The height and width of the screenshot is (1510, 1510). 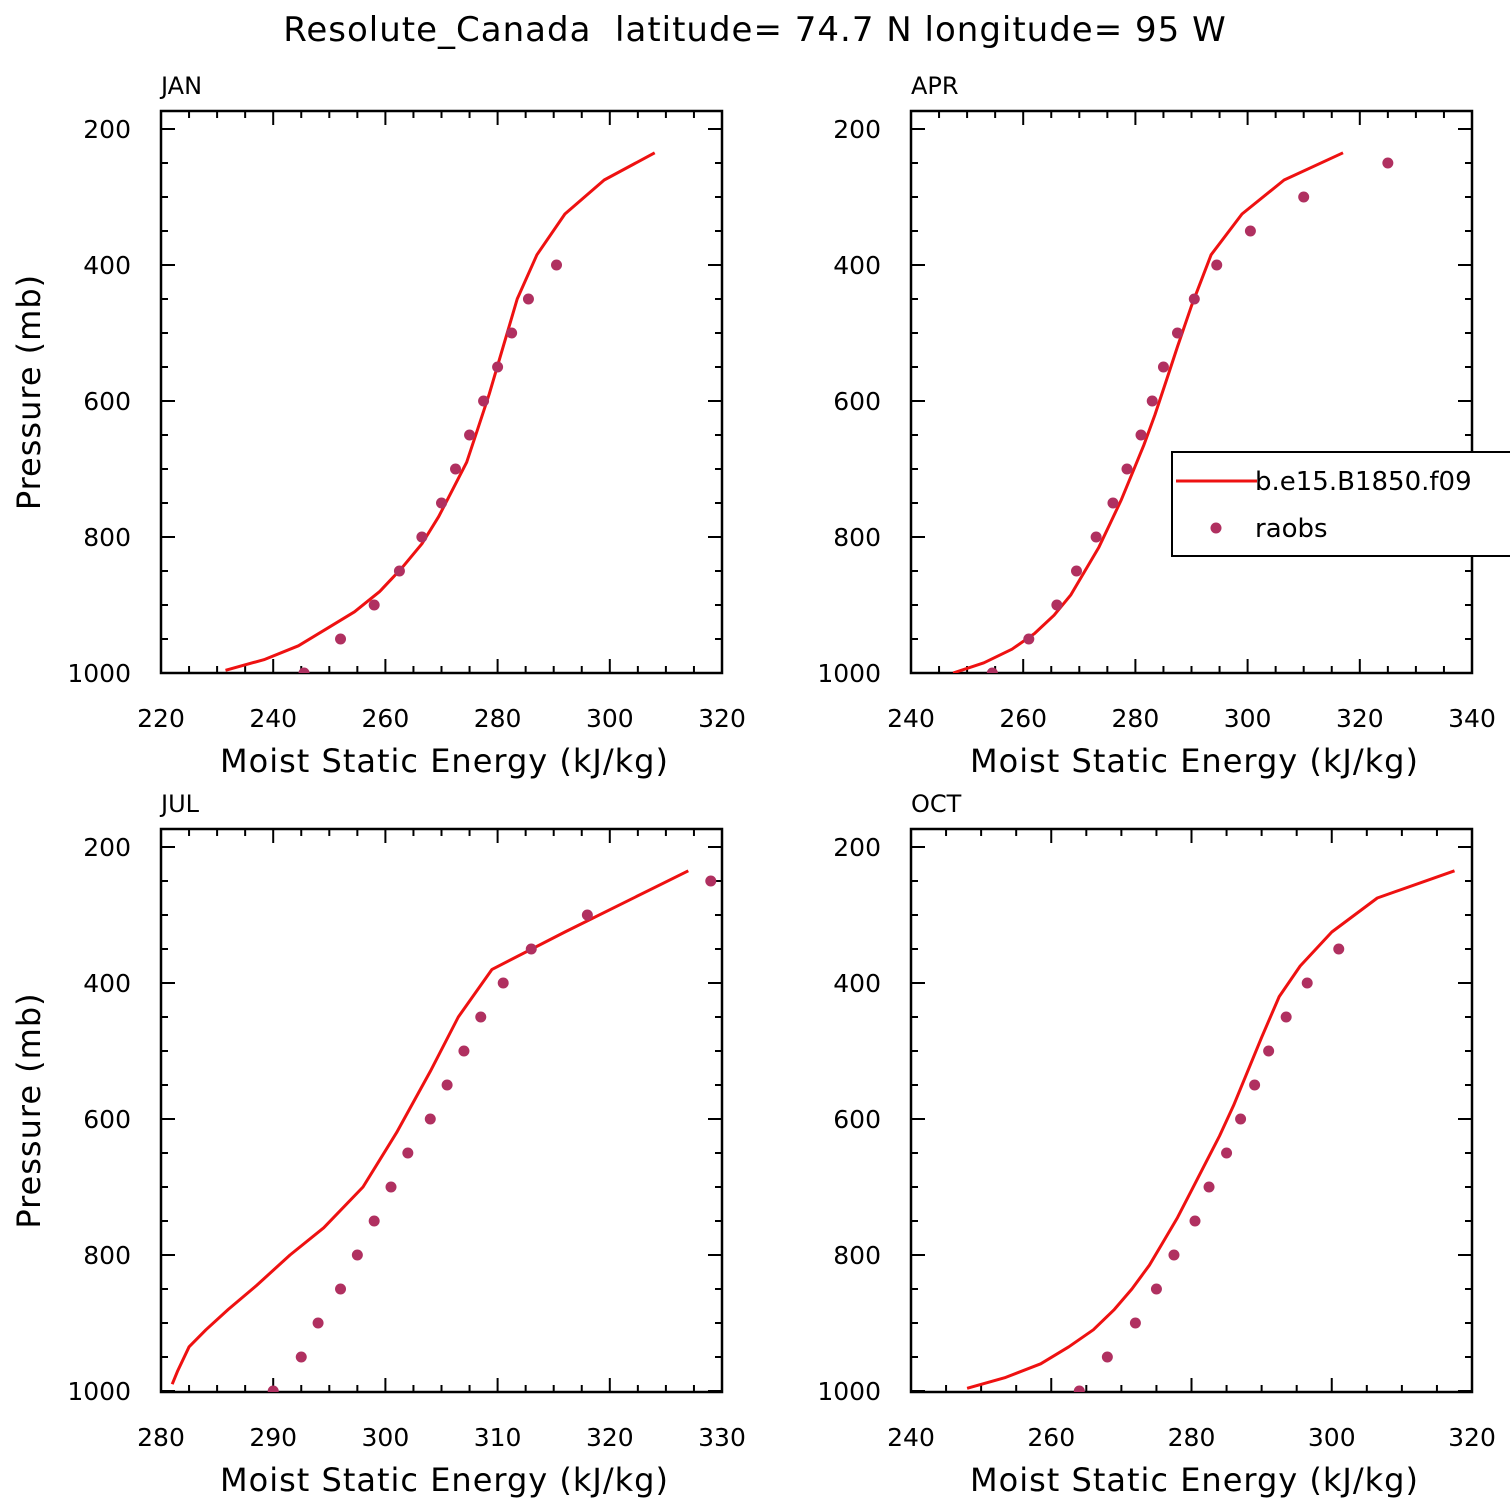 I want to click on legend: b.e15.B1850.f09 raobs, so click(x=1340, y=504).